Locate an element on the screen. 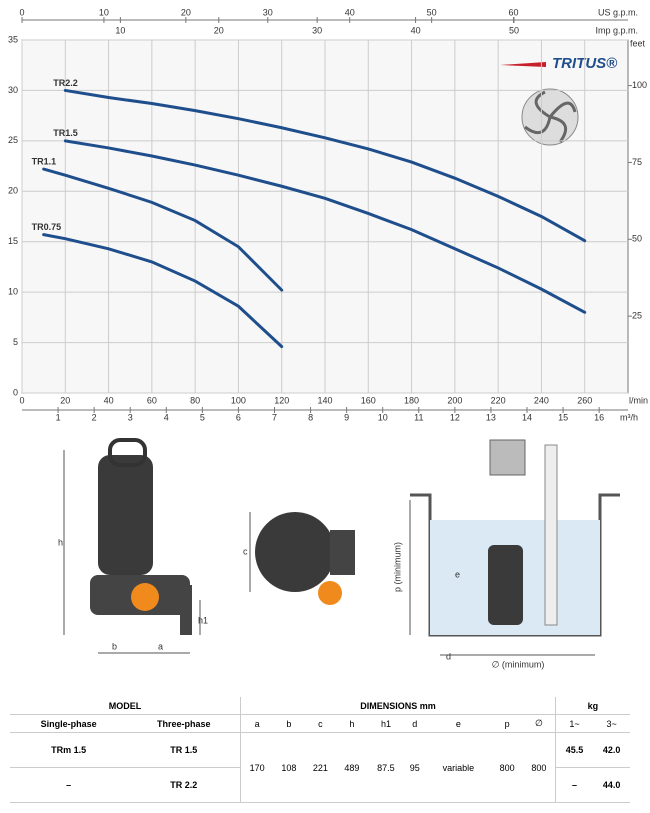 The height and width of the screenshot is (813, 650). x-tick-label: 200 is located at coordinates (454, 400).